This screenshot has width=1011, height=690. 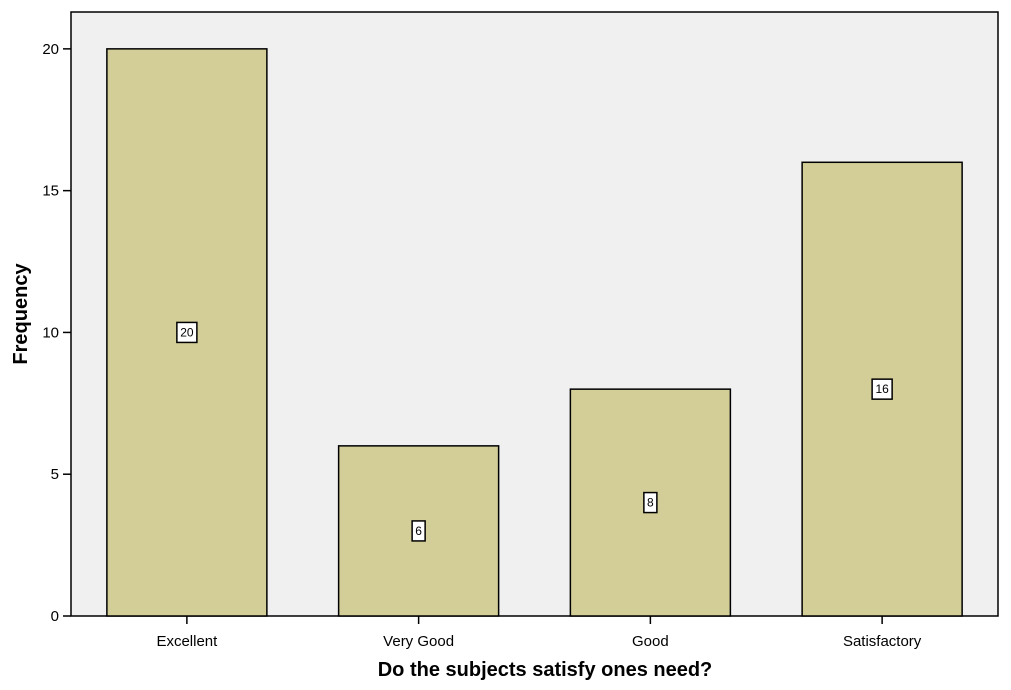 What do you see at coordinates (650, 641) in the screenshot?
I see `x-tick-label: Good` at bounding box center [650, 641].